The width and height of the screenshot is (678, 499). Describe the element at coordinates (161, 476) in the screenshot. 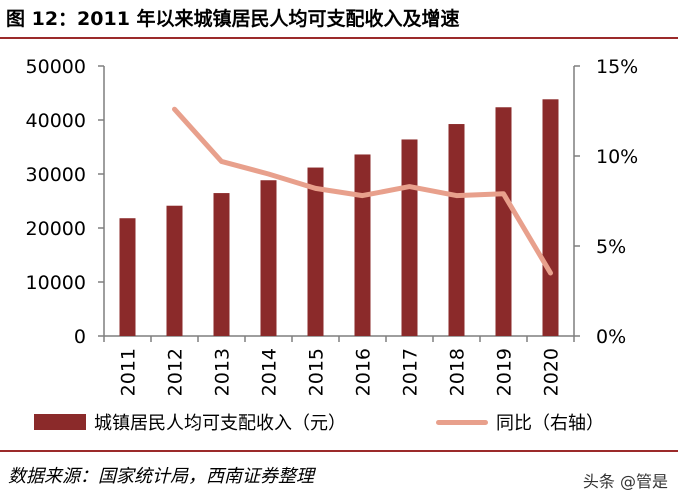

I see `source-note: 数据来源：国家统计局，西南证券整理` at that location.